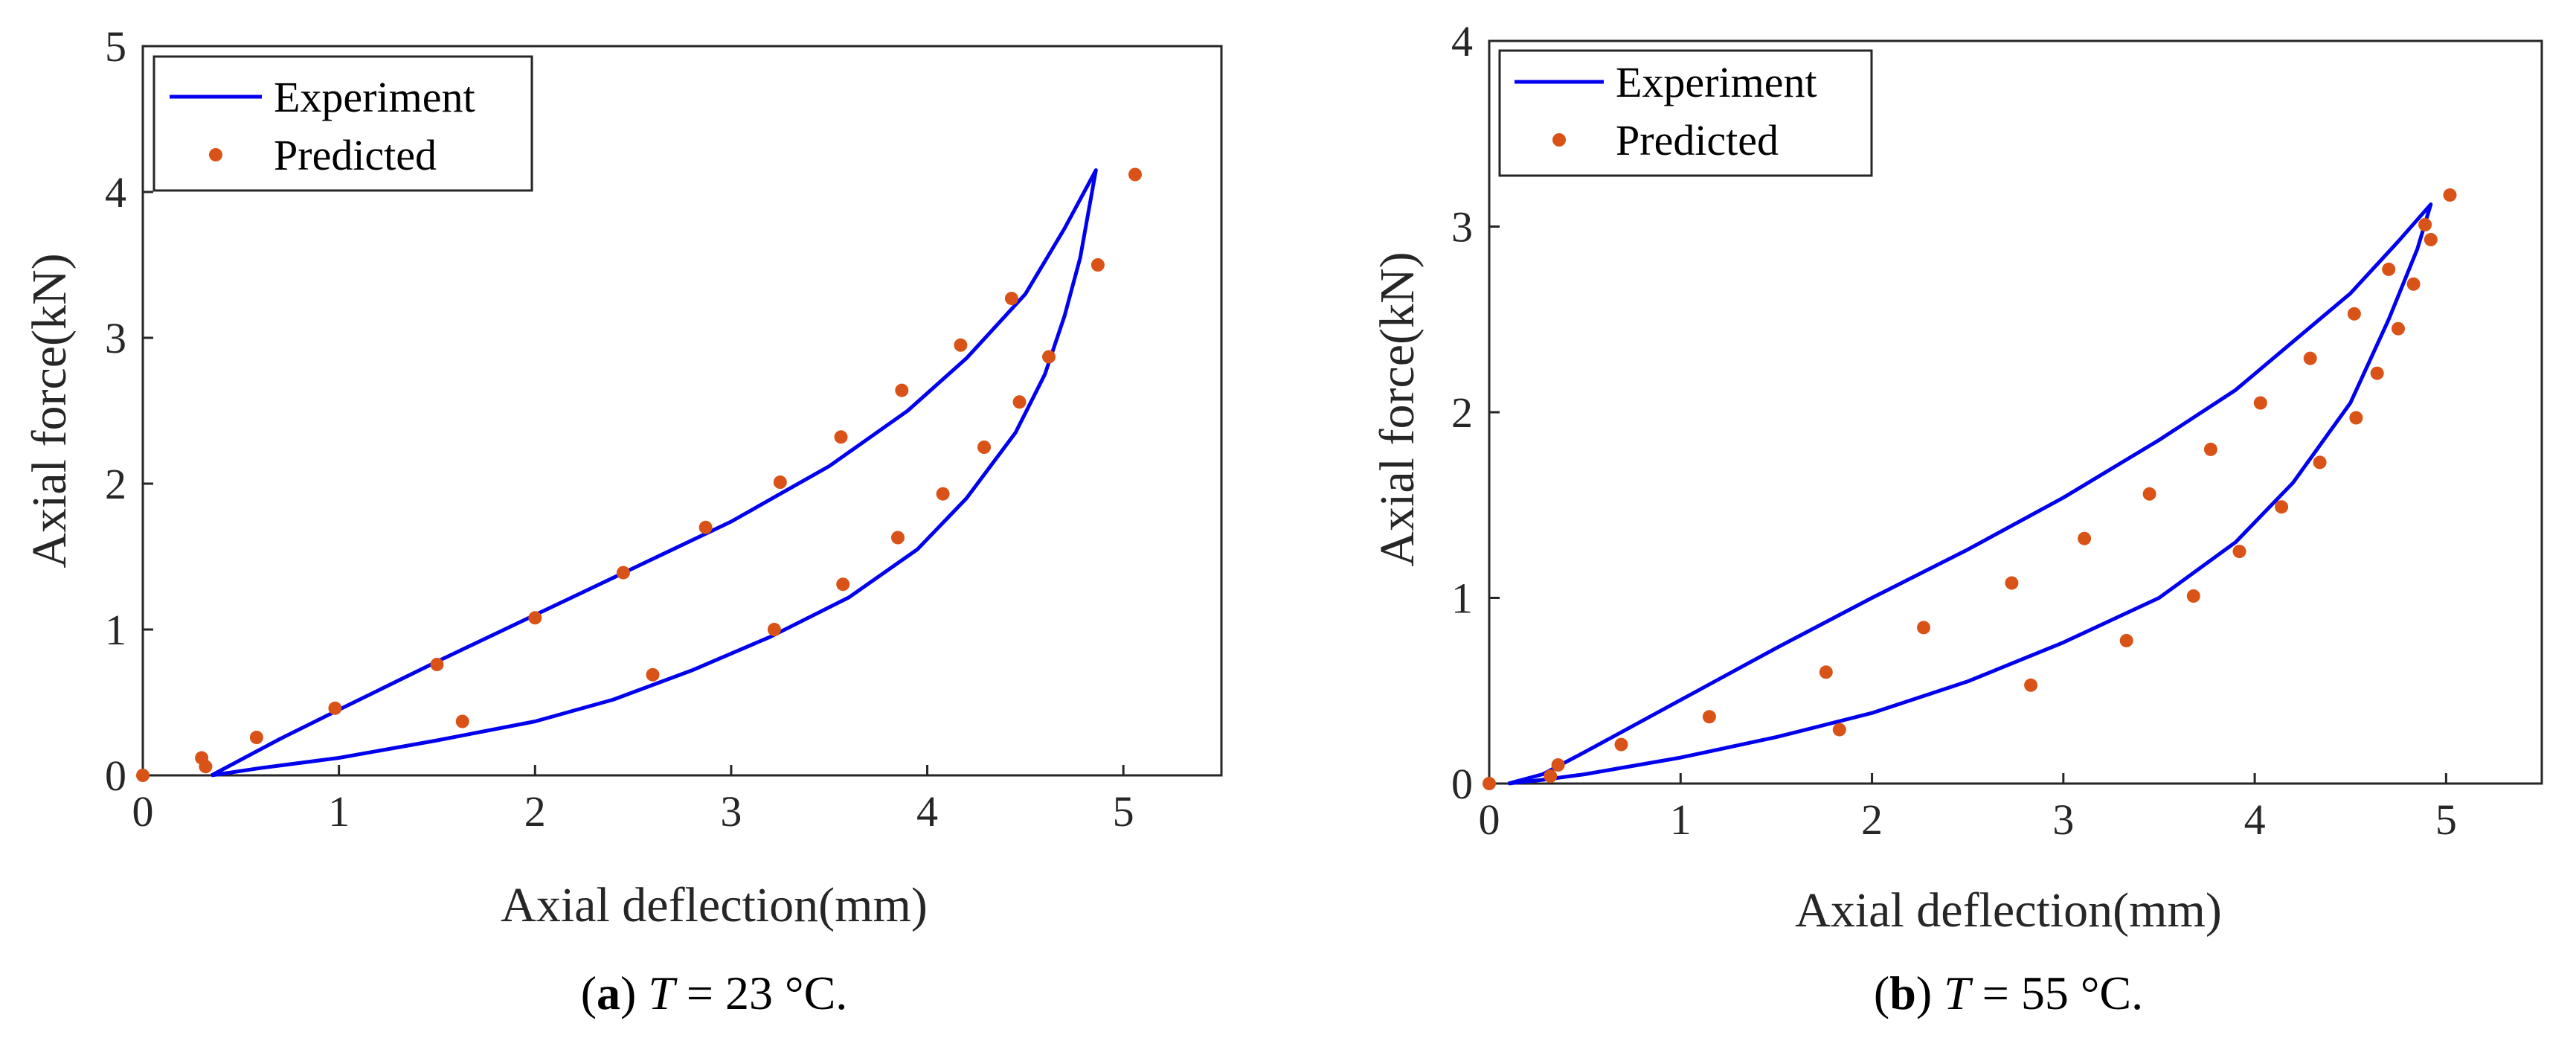  I want to click on legend-predicted-label-a: Predicted, so click(355, 155).